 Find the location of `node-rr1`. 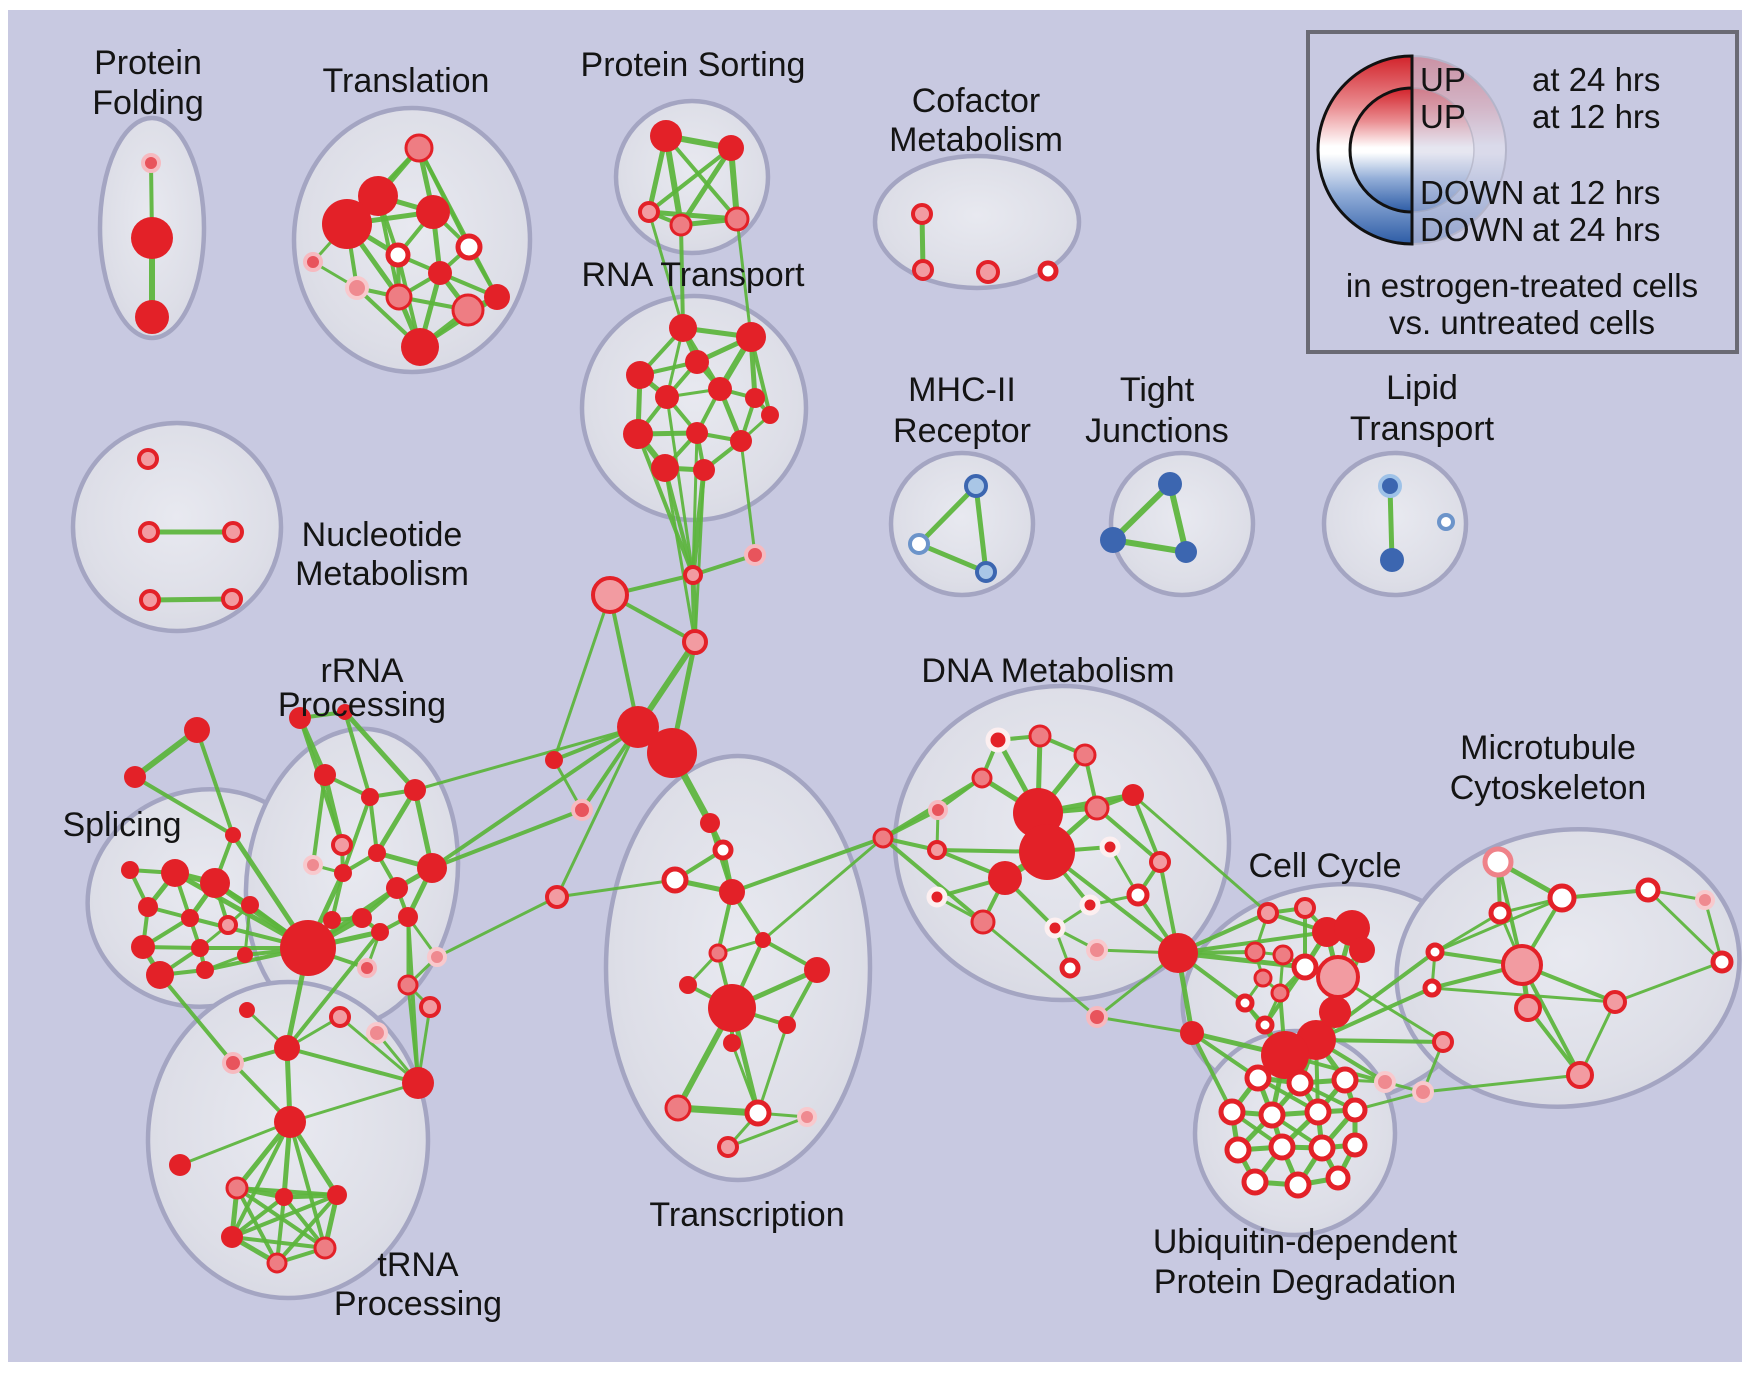

node-rr1 is located at coordinates (300, 718).